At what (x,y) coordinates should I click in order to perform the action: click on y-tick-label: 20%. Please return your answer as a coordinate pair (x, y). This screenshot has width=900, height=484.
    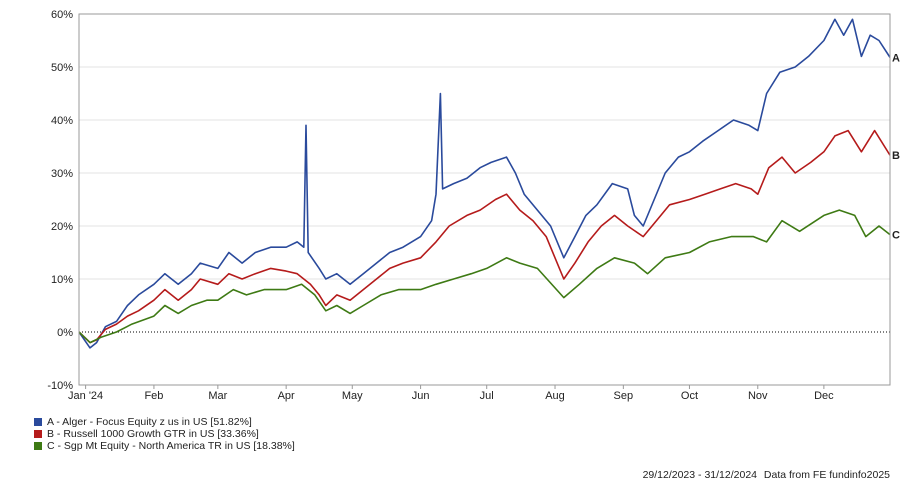
    Looking at the image, I should click on (62, 227).